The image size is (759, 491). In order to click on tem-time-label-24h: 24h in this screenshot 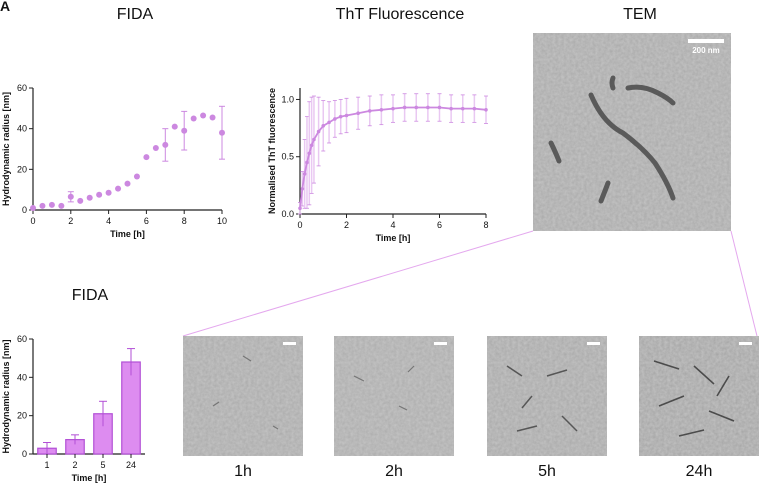, I will do `click(699, 471)`.